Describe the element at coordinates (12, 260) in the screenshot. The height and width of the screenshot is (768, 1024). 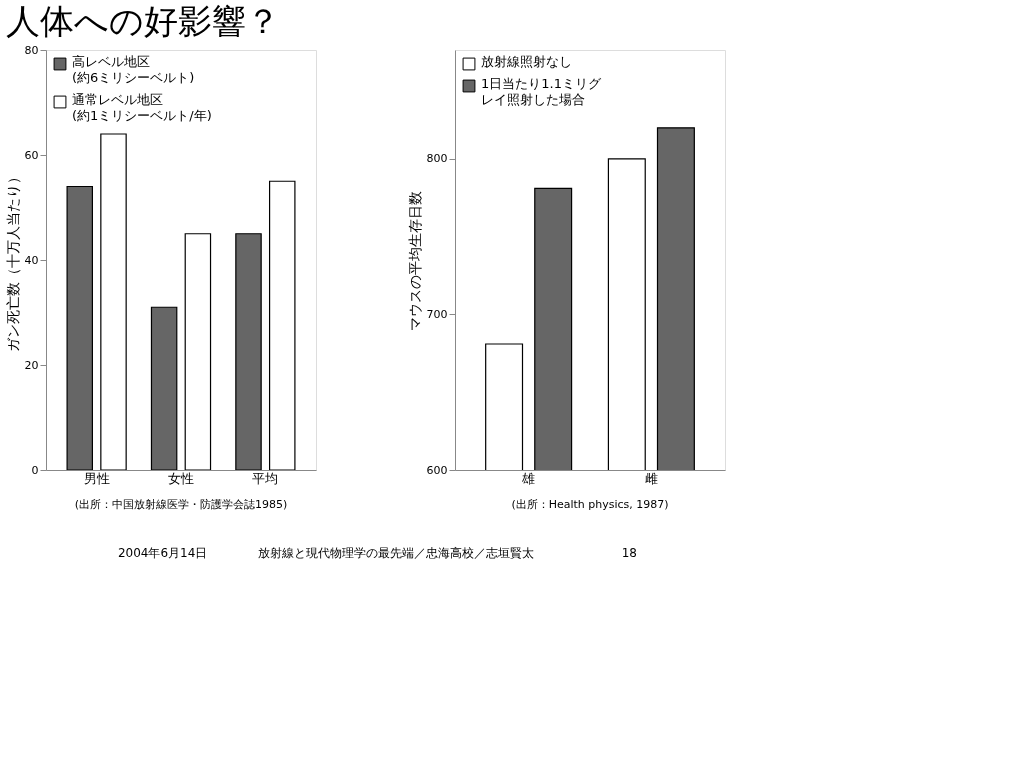
I see `y-axis-title: ガン死亡数（十万人当たり）` at that location.